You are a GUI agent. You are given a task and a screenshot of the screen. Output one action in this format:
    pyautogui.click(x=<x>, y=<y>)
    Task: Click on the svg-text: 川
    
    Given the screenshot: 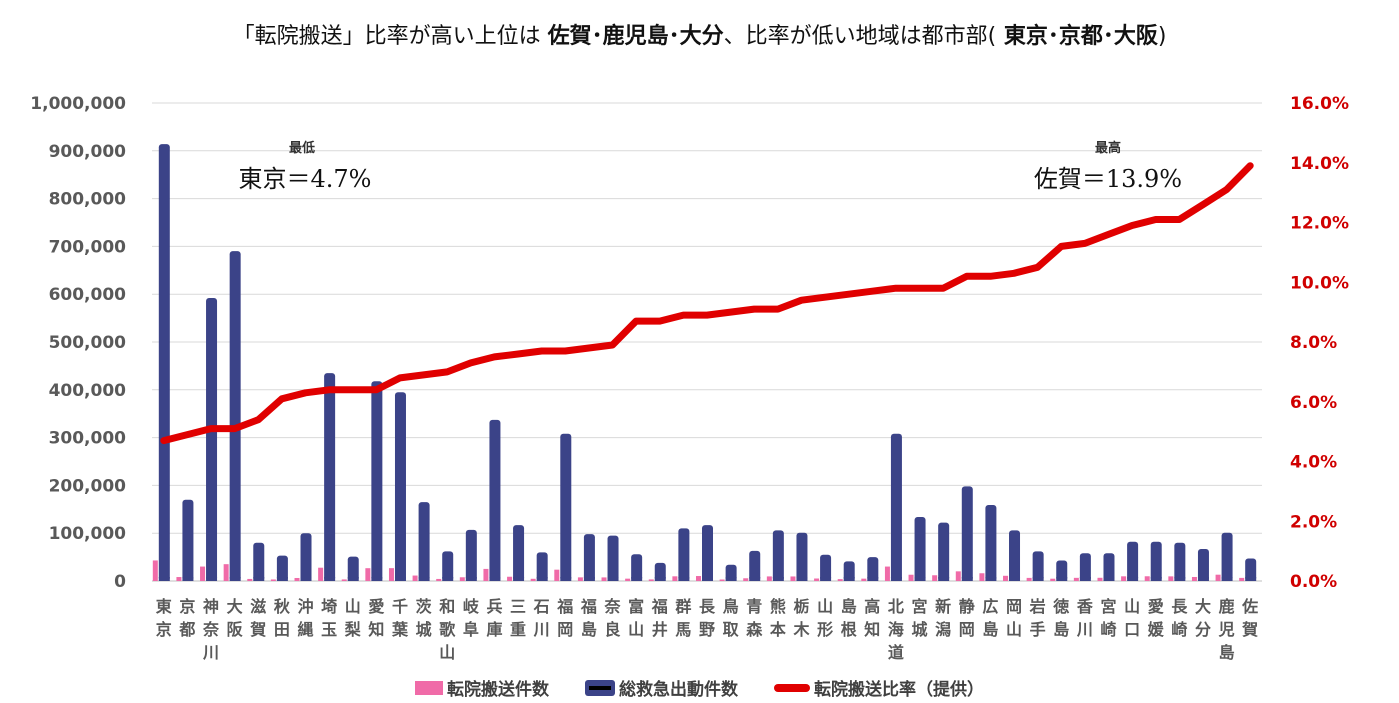 What is the action you would take?
    pyautogui.click(x=210, y=652)
    